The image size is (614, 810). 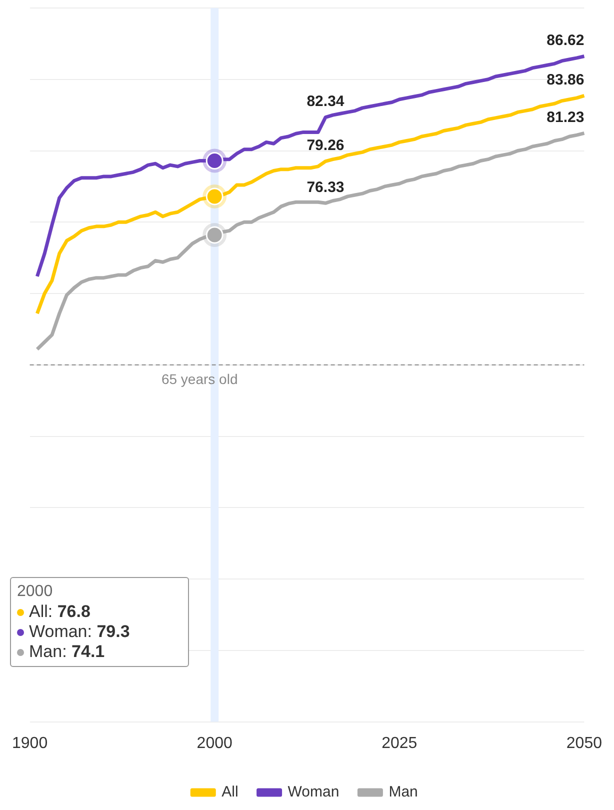 I want to click on legend-label: Woman, so click(x=314, y=792).